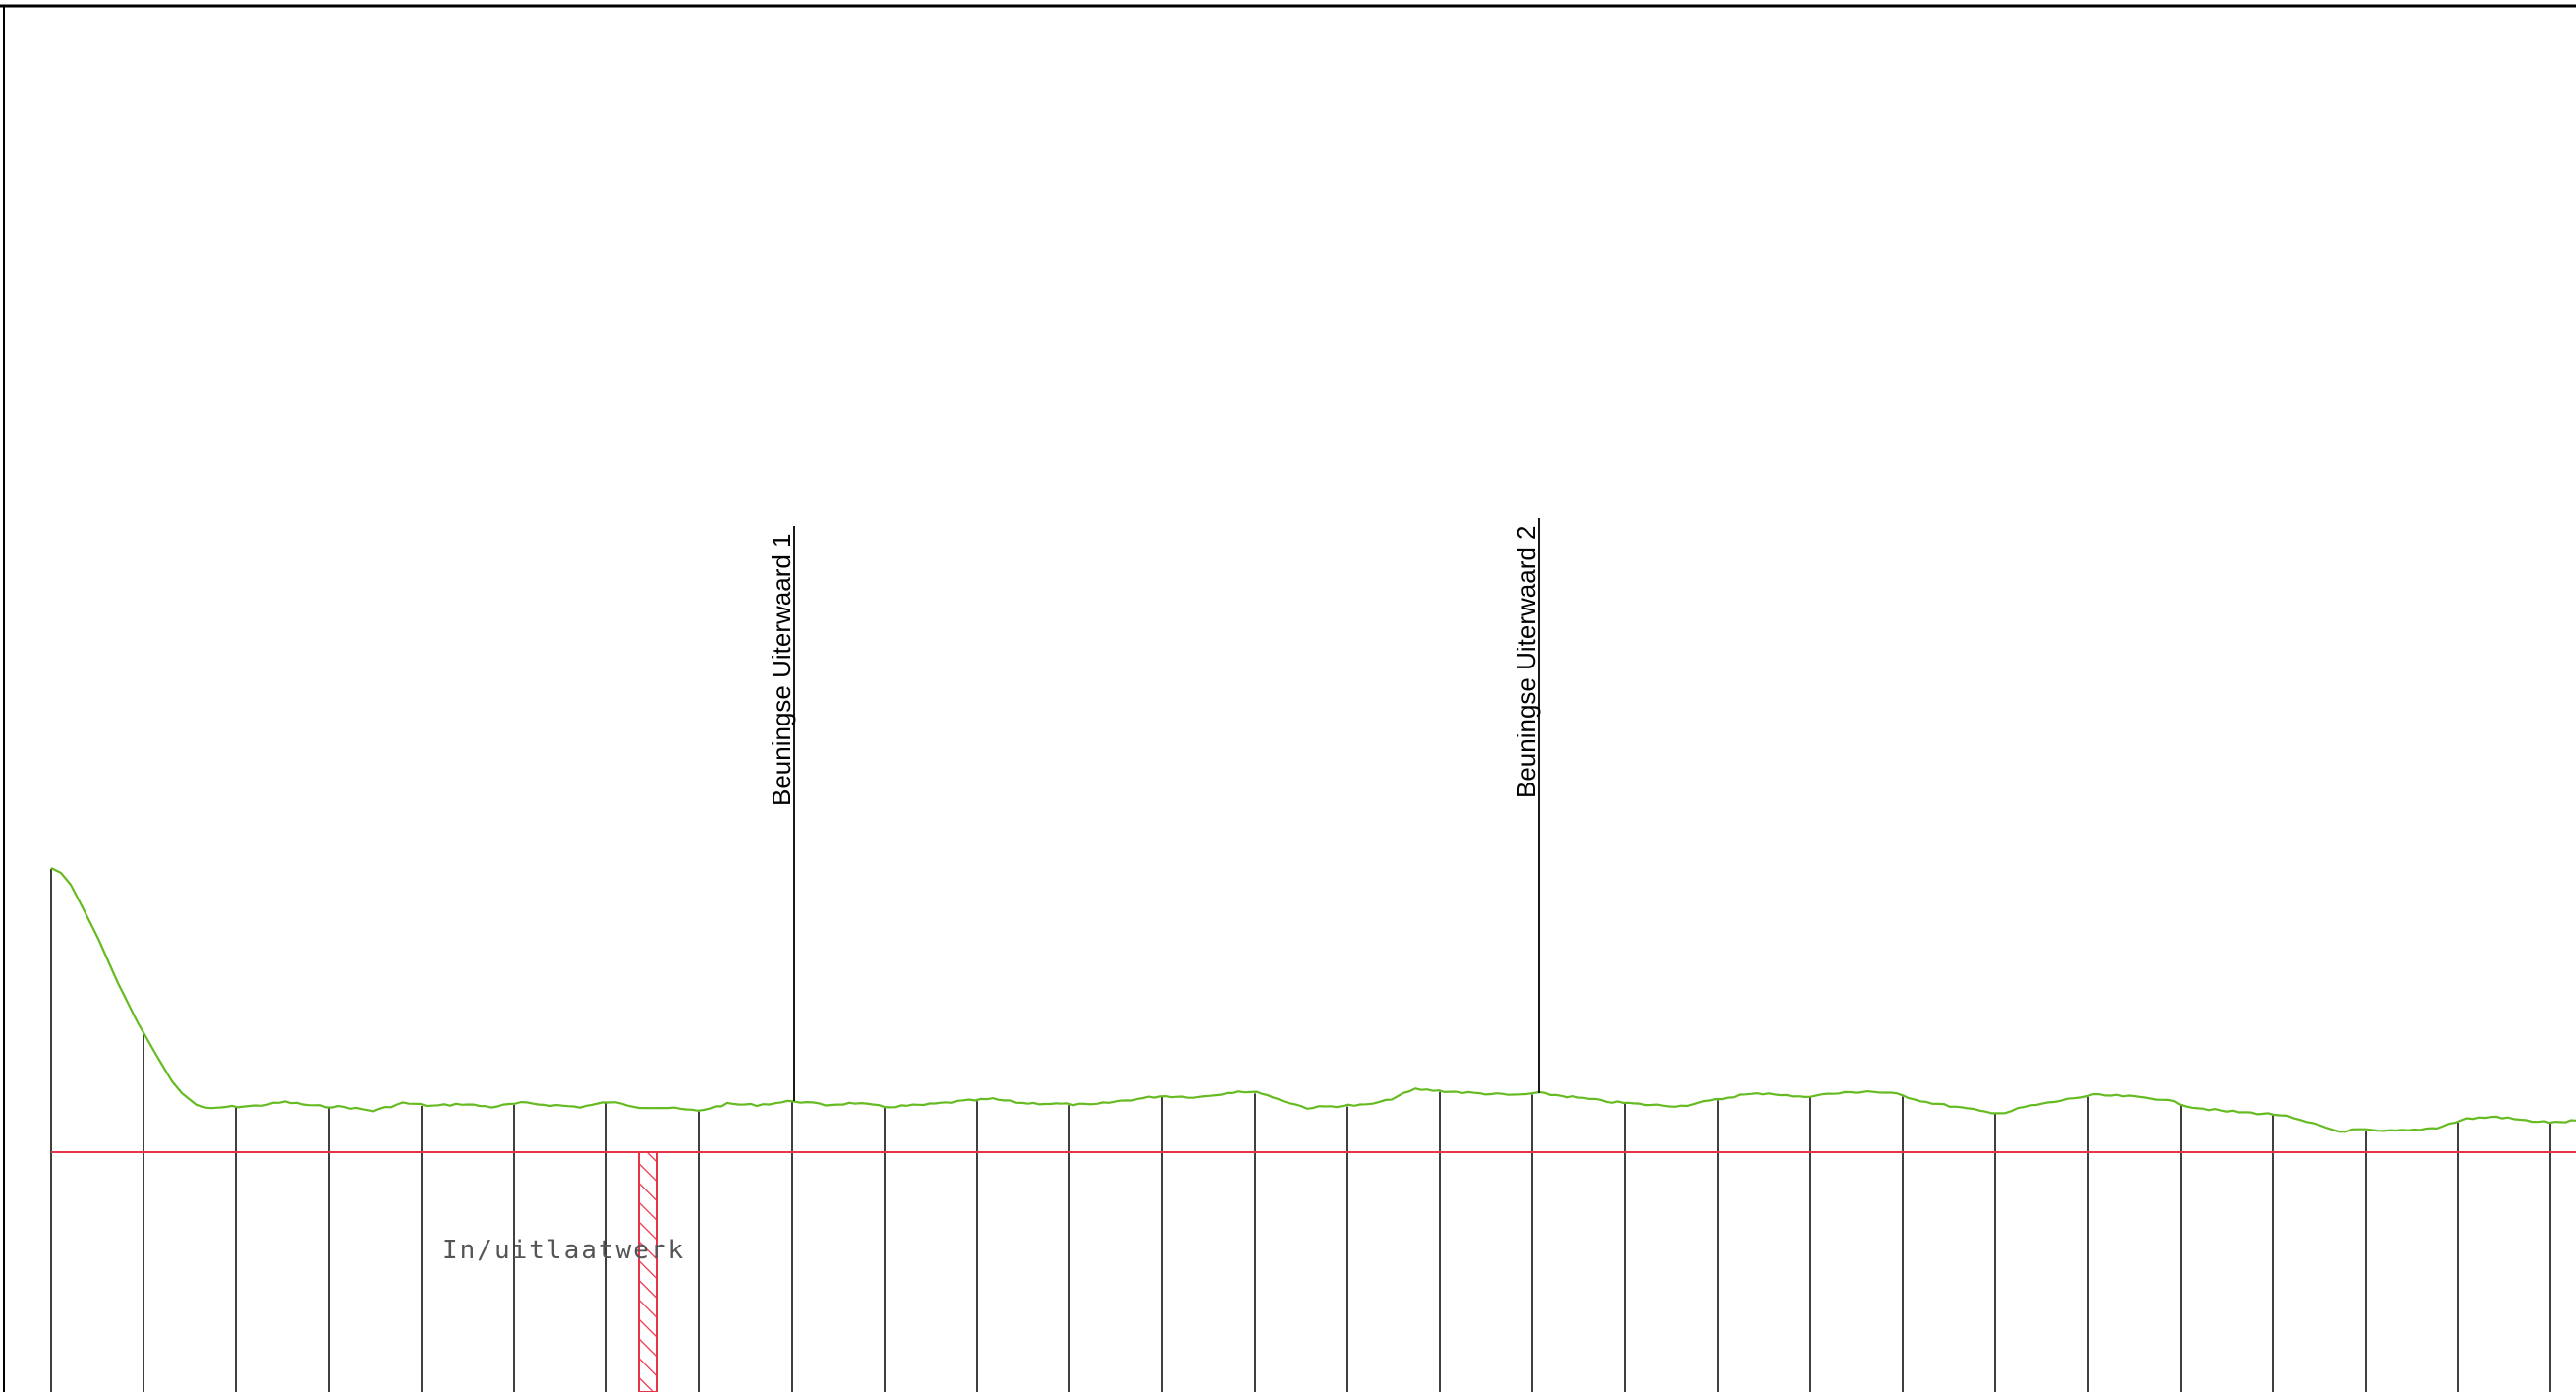 This screenshot has height=1392, width=2576. Describe the element at coordinates (782, 670) in the screenshot. I see `marker-label-uiterwaard-1: Beuningse Uiterwaard 1` at that location.